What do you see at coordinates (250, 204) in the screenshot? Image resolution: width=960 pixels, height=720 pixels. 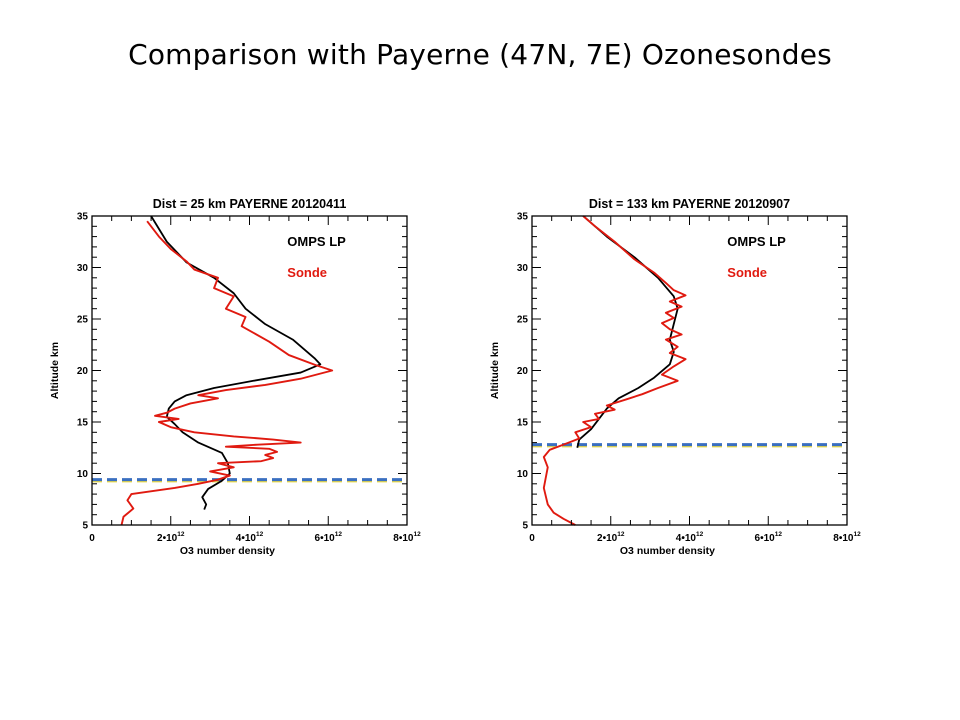 I see `chart-title: Dist = 25 km PAYERNE 20120411` at bounding box center [250, 204].